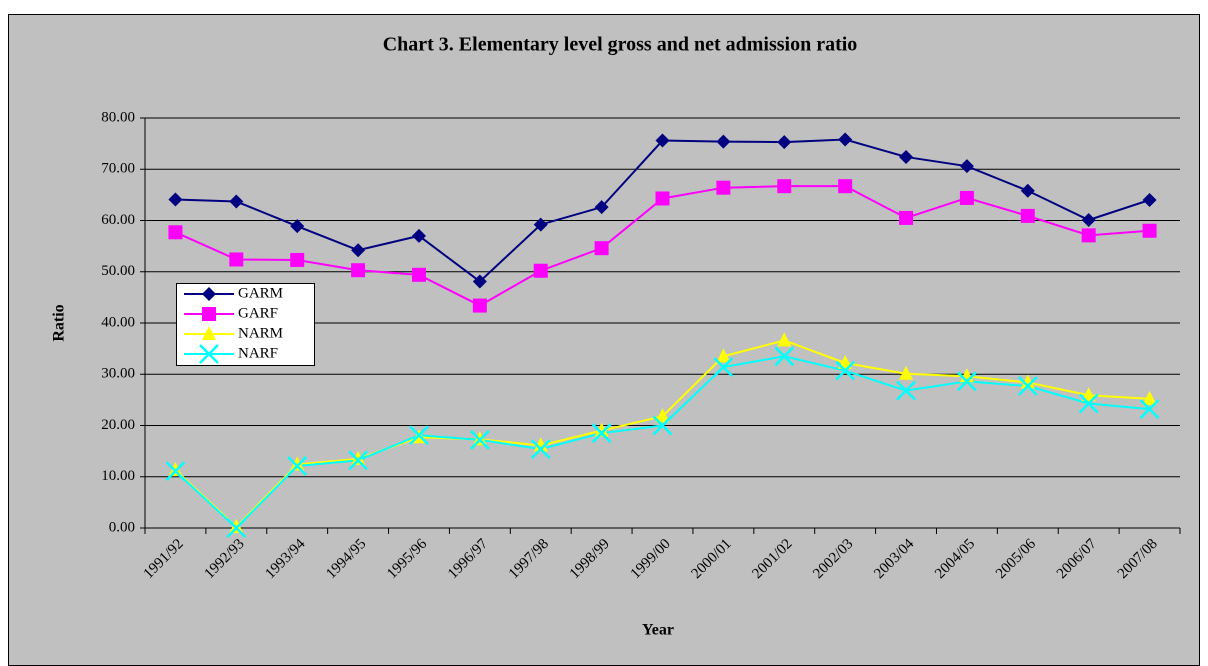 The height and width of the screenshot is (666, 1208). What do you see at coordinates (118, 271) in the screenshot?
I see `y-tick-label: 50.00` at bounding box center [118, 271].